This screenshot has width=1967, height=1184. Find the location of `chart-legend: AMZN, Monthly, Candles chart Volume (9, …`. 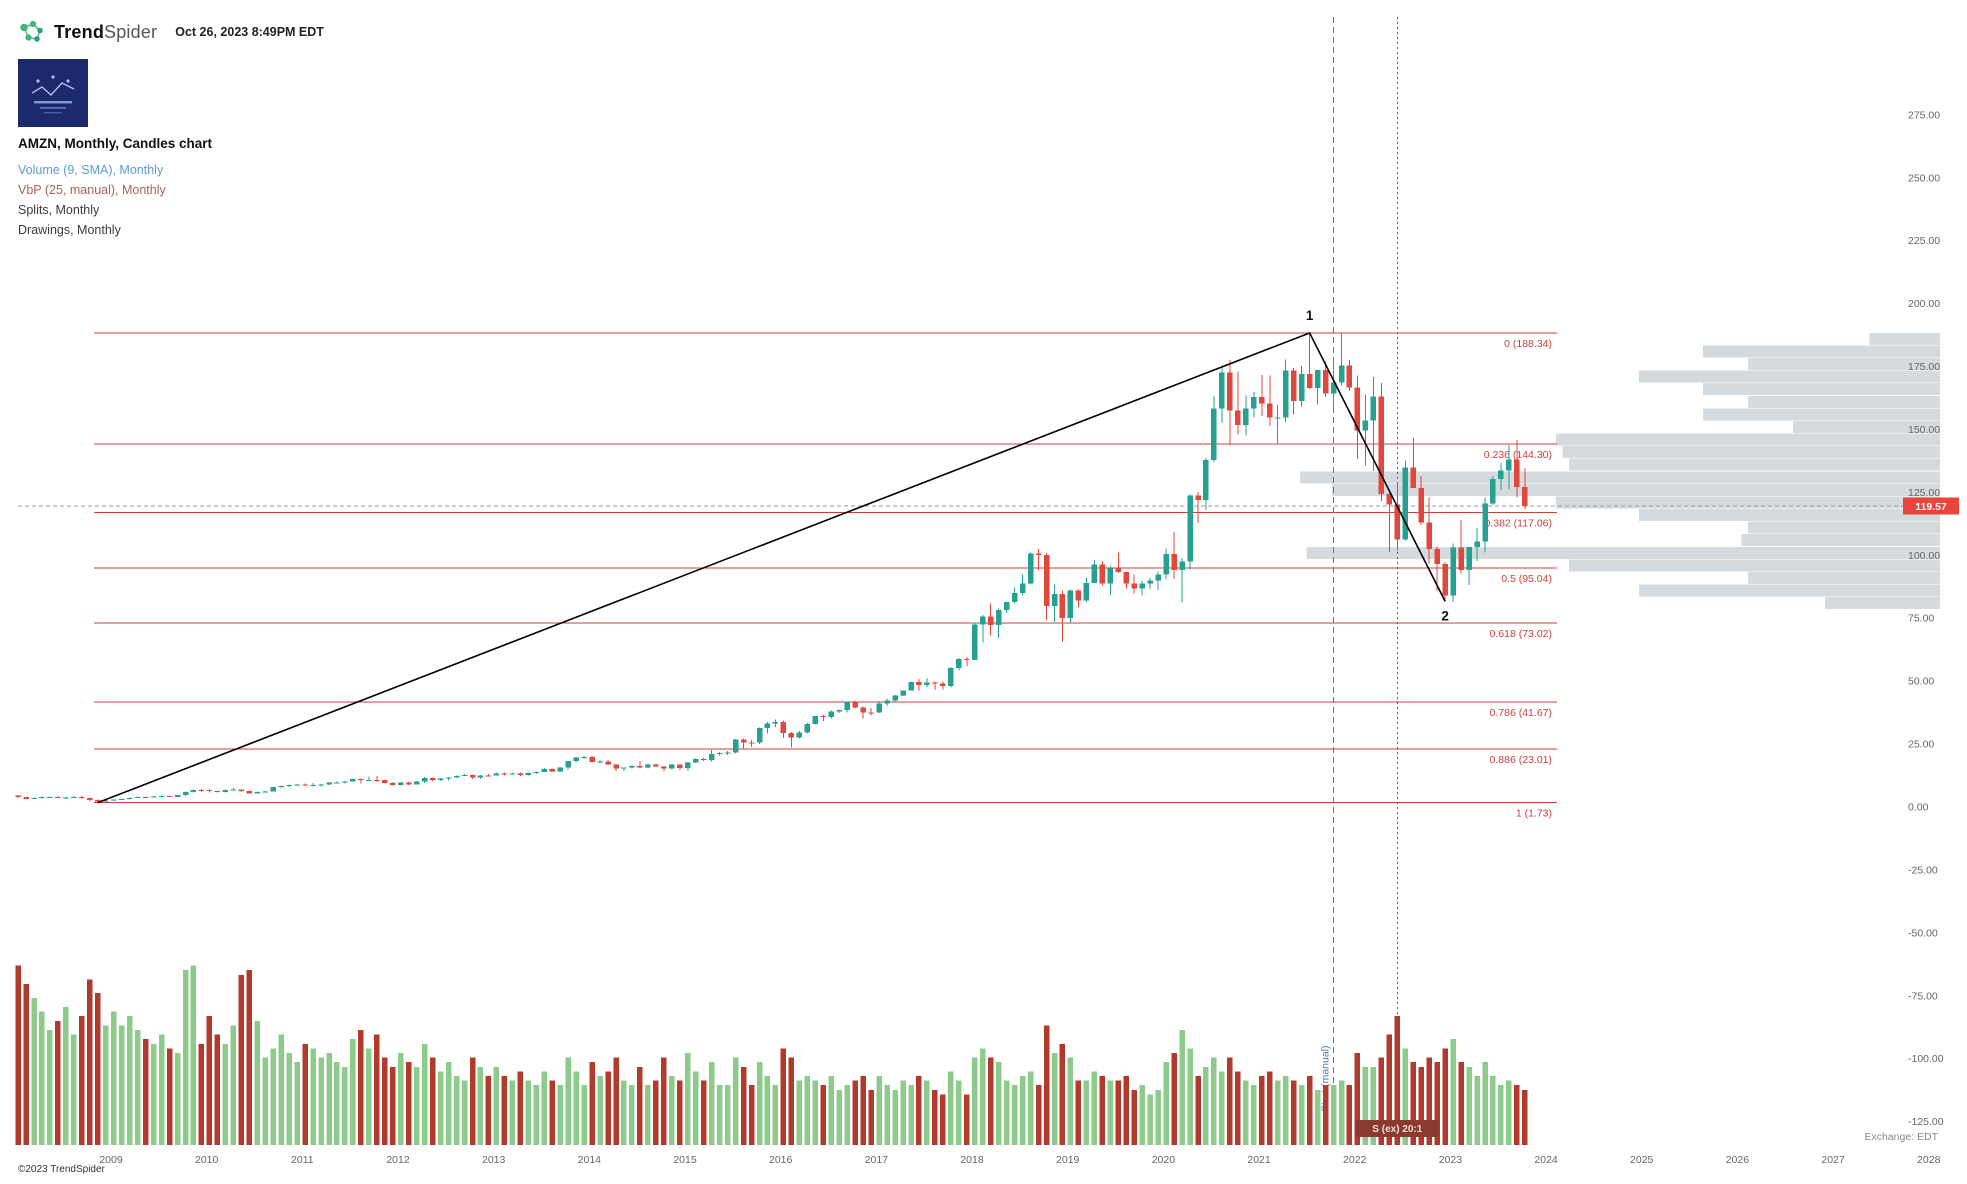

chart-legend: AMZN, Monthly, Candles chart Volume (9, … is located at coordinates (115, 188).